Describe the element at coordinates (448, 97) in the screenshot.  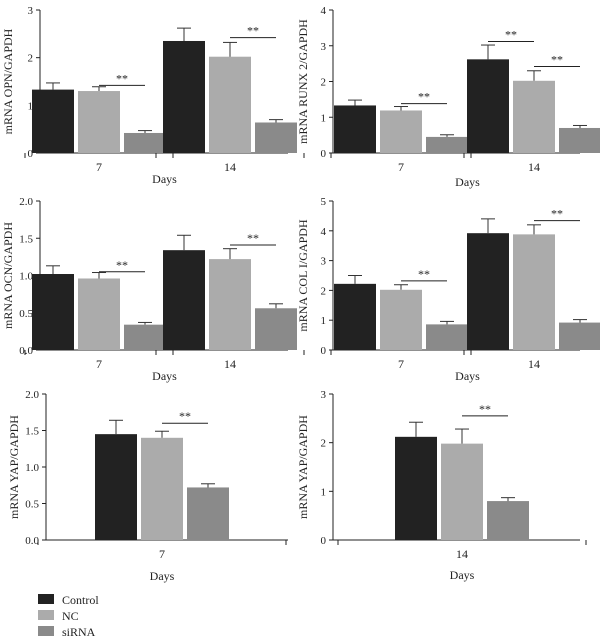
I see `chart-panel-2: 0 1 2 3 4 mRNA RUNX 2/GAPDH 7 14 ** ** ** Days` at that location.